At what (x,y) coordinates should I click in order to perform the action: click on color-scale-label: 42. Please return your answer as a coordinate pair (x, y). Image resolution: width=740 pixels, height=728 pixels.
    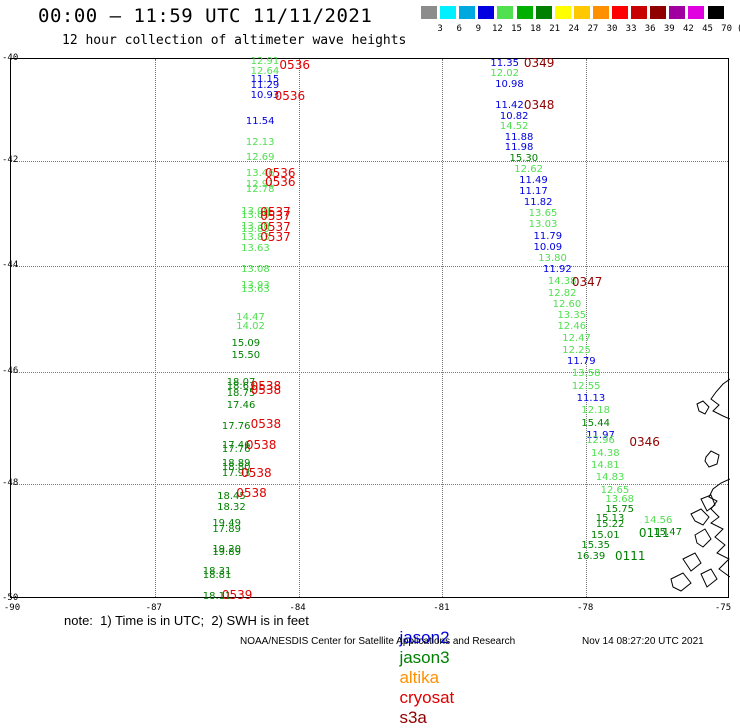
    Looking at the image, I should click on (688, 29).